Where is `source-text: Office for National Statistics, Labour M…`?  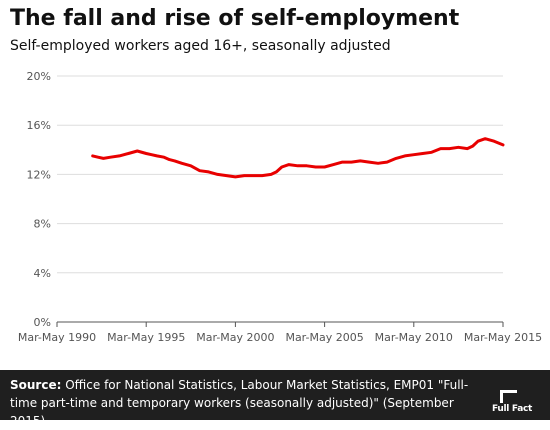
source-text: Office for National Statistics, Labour M… is located at coordinates (239, 403).